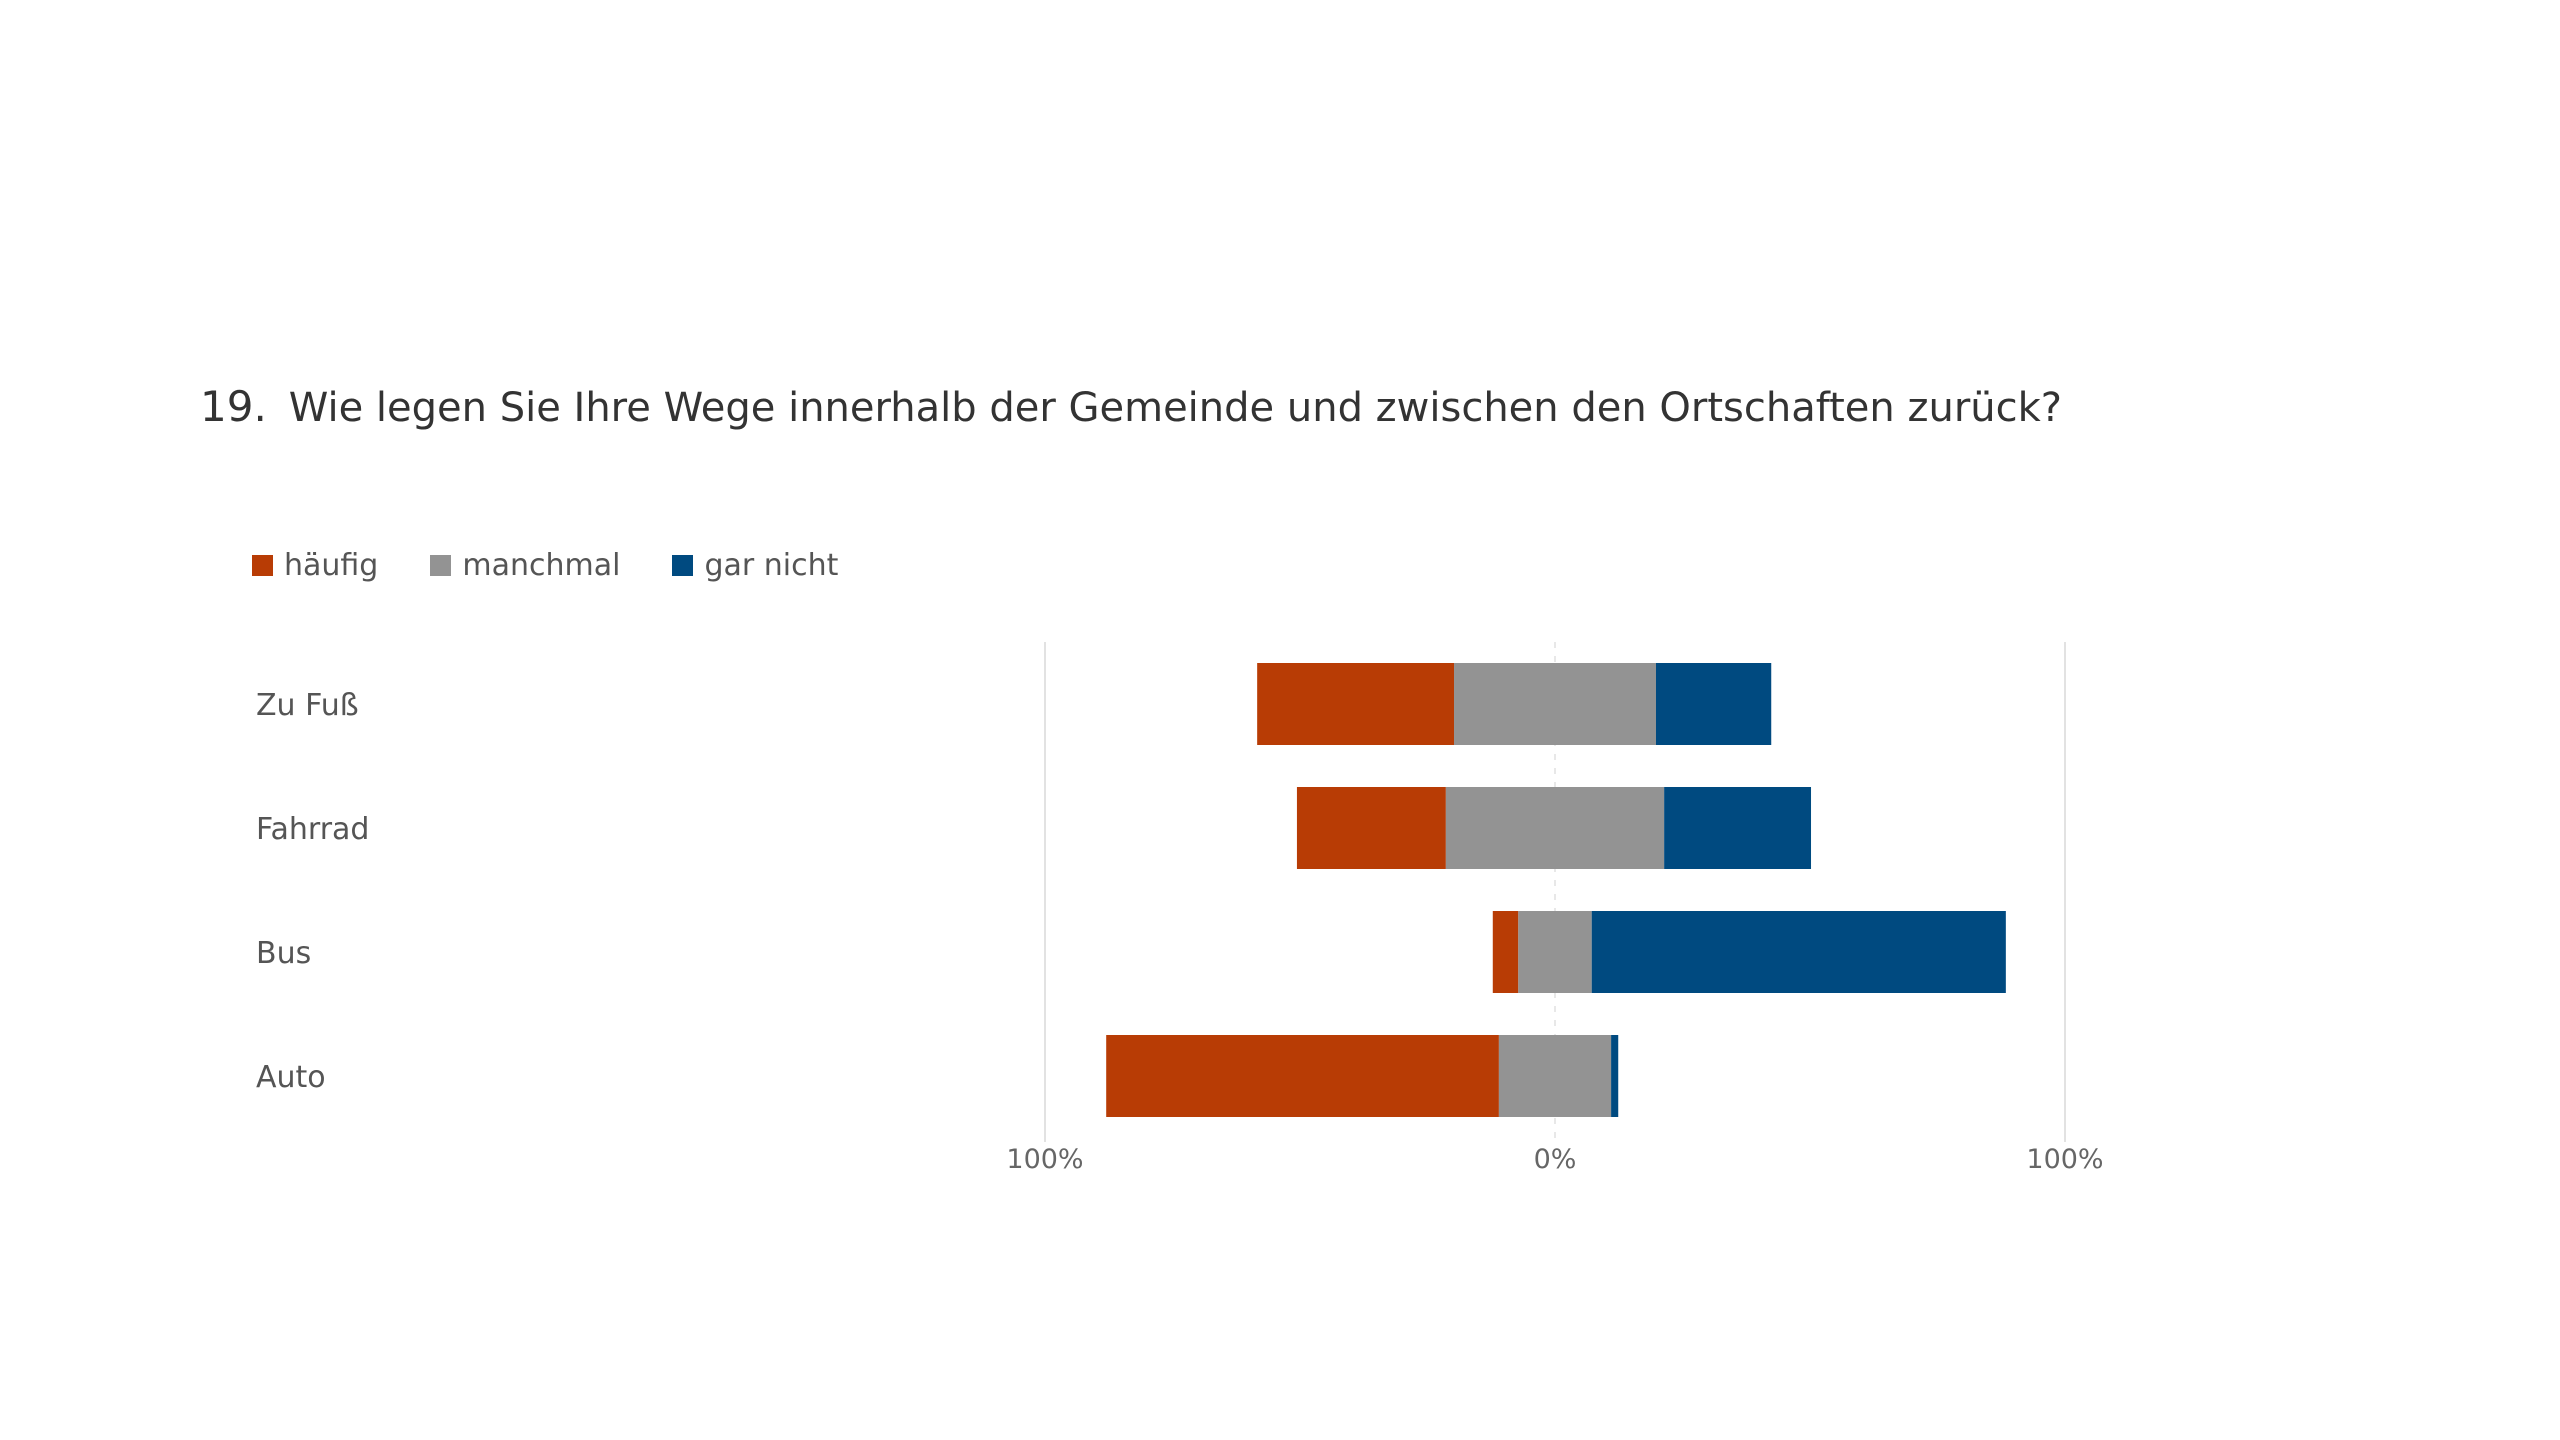  What do you see at coordinates (1738, 828) in the screenshot?
I see `bar-fahrrad-gar-nicht` at bounding box center [1738, 828].